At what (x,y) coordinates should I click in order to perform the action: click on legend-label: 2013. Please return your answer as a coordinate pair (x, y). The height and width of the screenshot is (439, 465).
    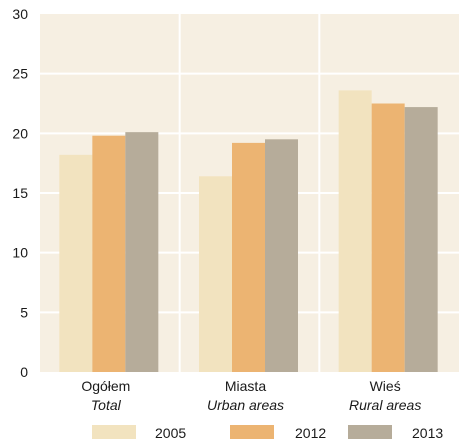
    Looking at the image, I should click on (427, 432).